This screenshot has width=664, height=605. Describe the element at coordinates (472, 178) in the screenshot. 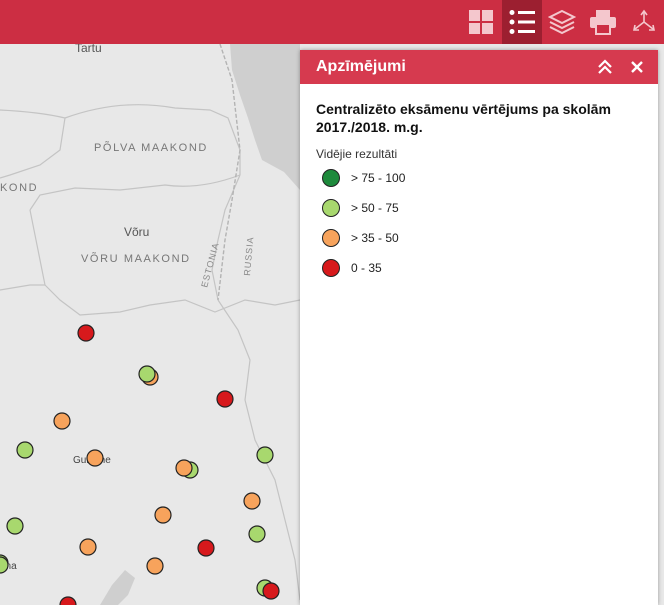

I see `legend-item: > 75 - 100` at that location.